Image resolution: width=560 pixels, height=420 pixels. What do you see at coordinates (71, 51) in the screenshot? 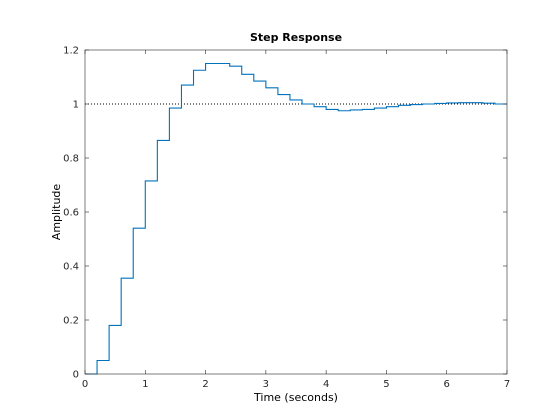
I see `y-tick-label: 1.2` at bounding box center [71, 51].